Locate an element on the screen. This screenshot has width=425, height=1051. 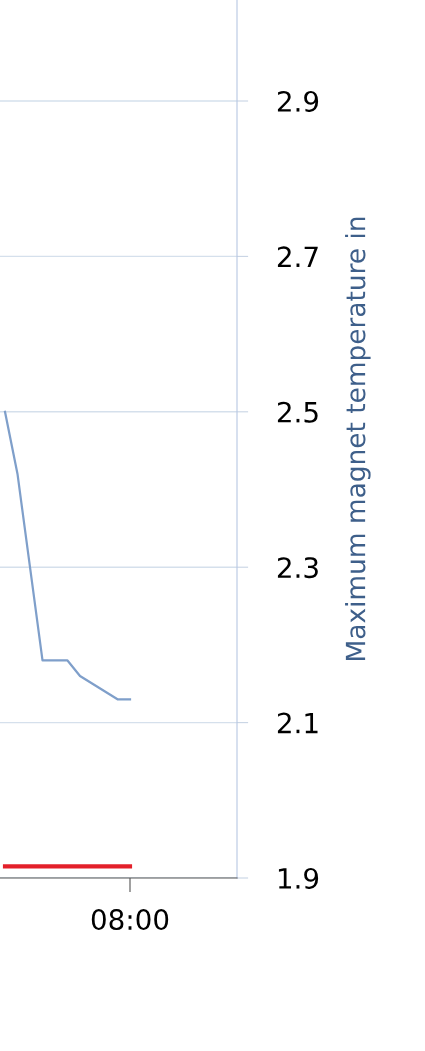
y-tick-label: 2.9 is located at coordinates (298, 101).